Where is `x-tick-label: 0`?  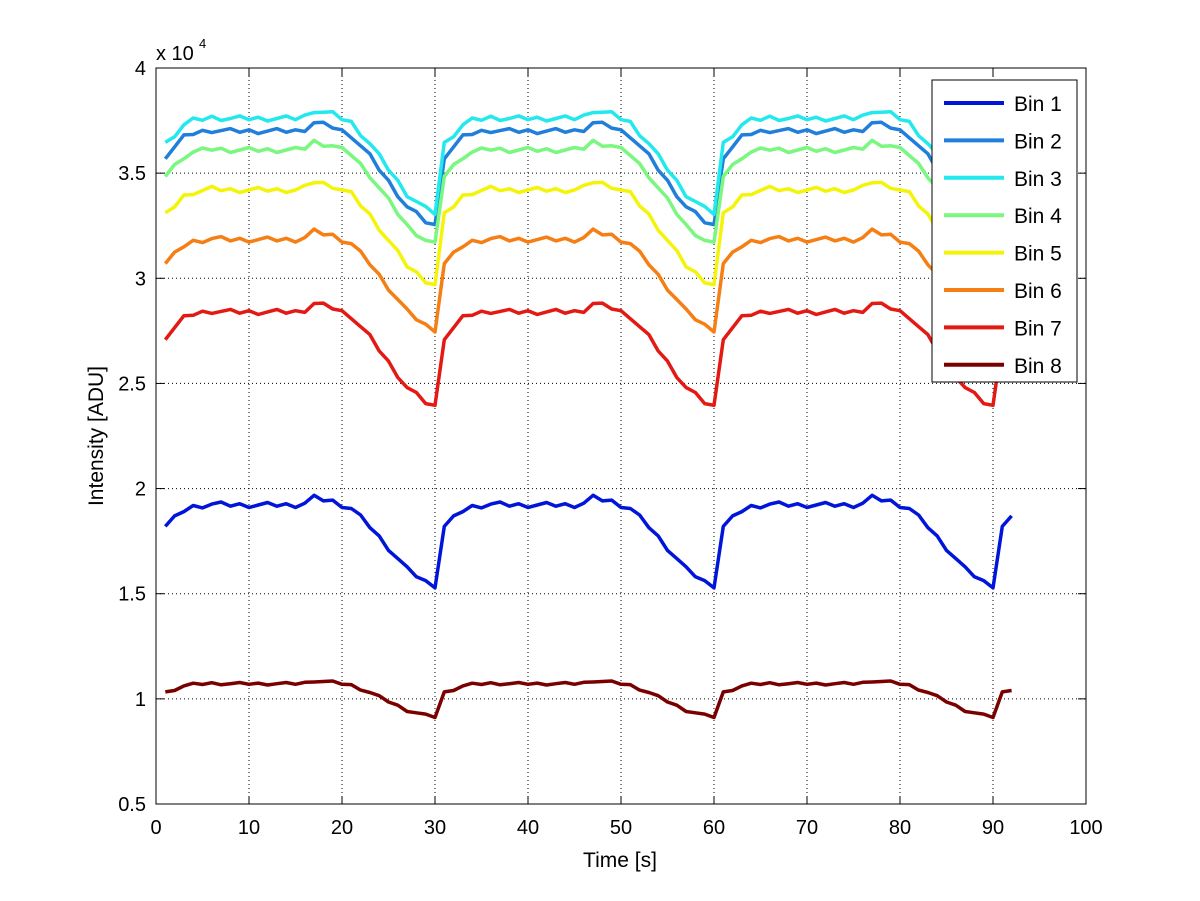 x-tick-label: 0 is located at coordinates (155, 828).